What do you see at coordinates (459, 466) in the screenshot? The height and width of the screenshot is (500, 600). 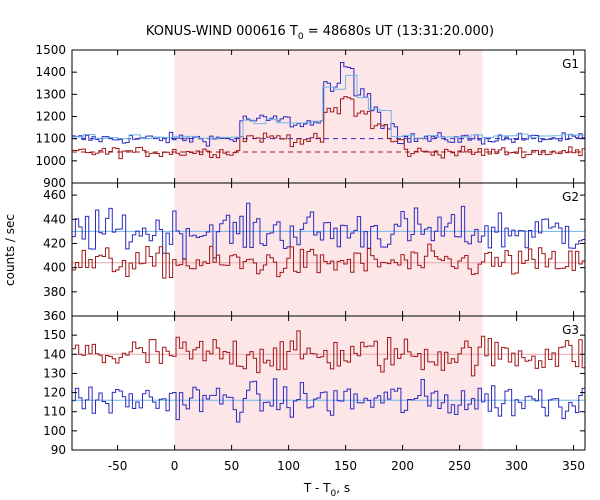 I see `x-tick-label: 250` at bounding box center [459, 466].